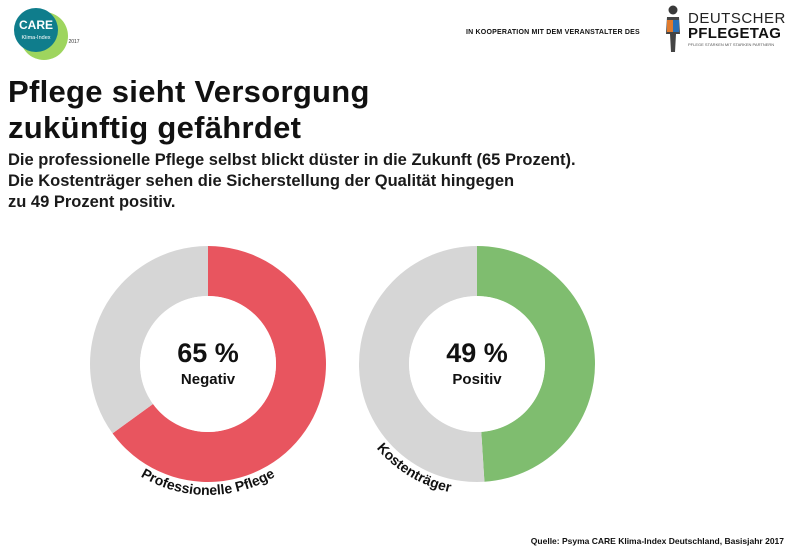  Describe the element at coordinates (189, 91) in the screenshot. I see `title-line-1: Pflege sieht Versorgung` at that location.